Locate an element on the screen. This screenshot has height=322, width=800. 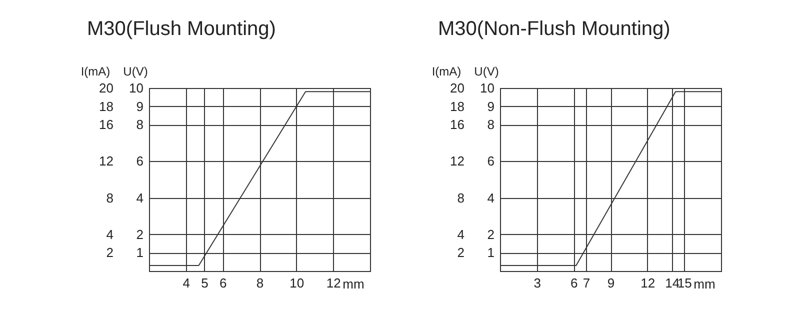
x-tick-label: 7 is located at coordinates (586, 283).